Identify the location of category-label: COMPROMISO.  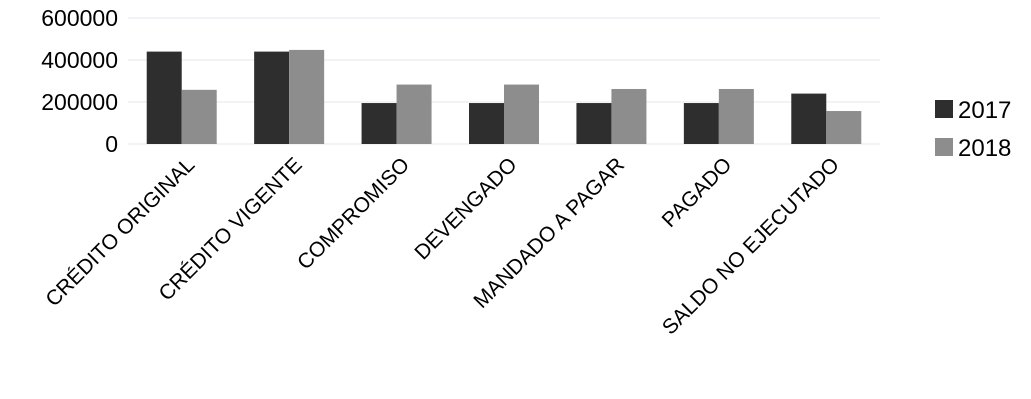
(353, 213).